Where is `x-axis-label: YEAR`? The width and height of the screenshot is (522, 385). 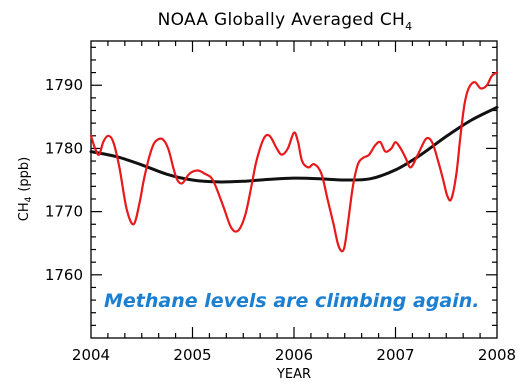
x-axis-label: YEAR is located at coordinates (293, 374).